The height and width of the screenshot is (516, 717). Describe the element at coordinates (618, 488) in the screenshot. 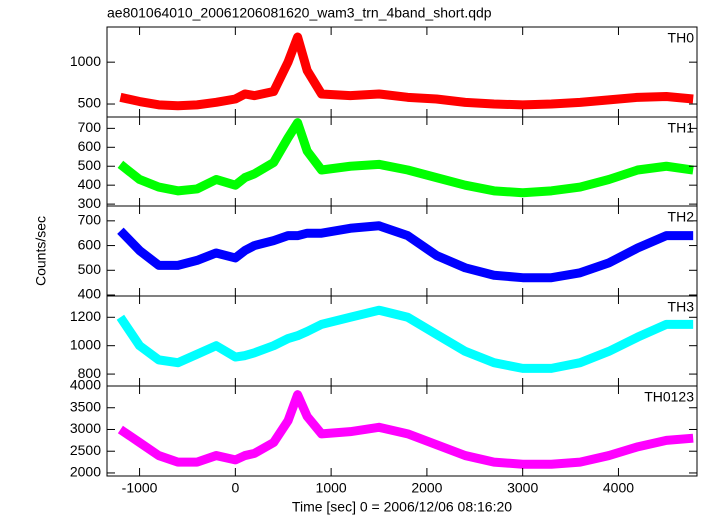

I see `x-tick-label: 4000` at that location.